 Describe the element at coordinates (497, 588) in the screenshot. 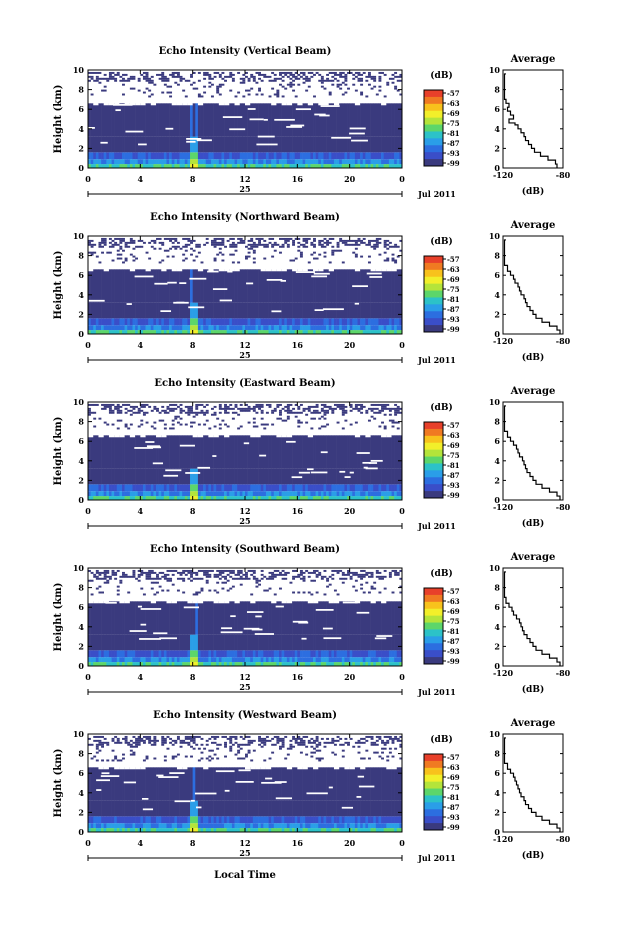

I see `average-y-tick-label: 8` at that location.